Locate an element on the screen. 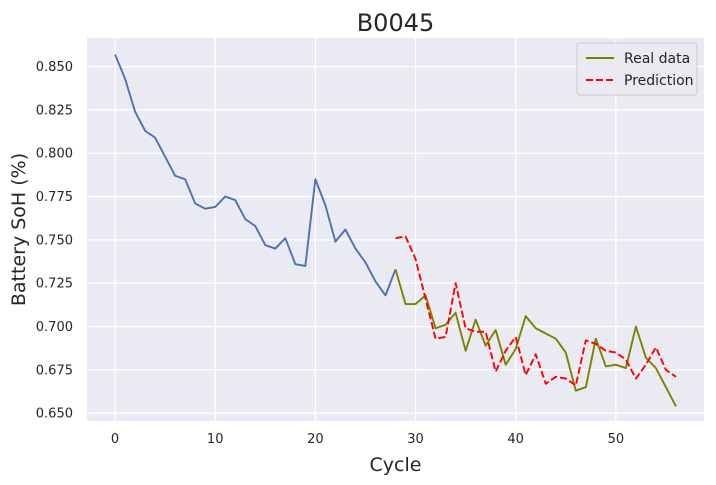  y-tick-label: 0.775 is located at coordinates (54, 197).